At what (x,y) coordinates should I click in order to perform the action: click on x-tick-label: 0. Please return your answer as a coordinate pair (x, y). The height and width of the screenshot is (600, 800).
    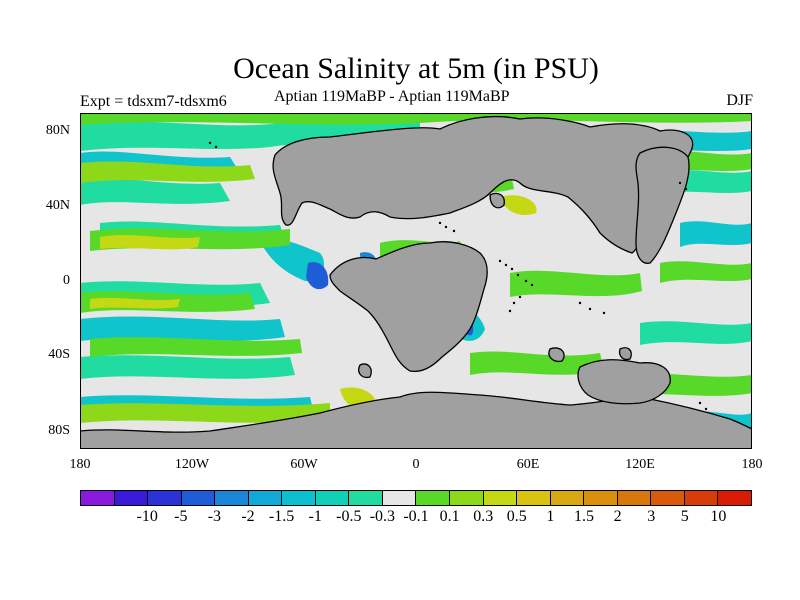
    Looking at the image, I should click on (416, 464).